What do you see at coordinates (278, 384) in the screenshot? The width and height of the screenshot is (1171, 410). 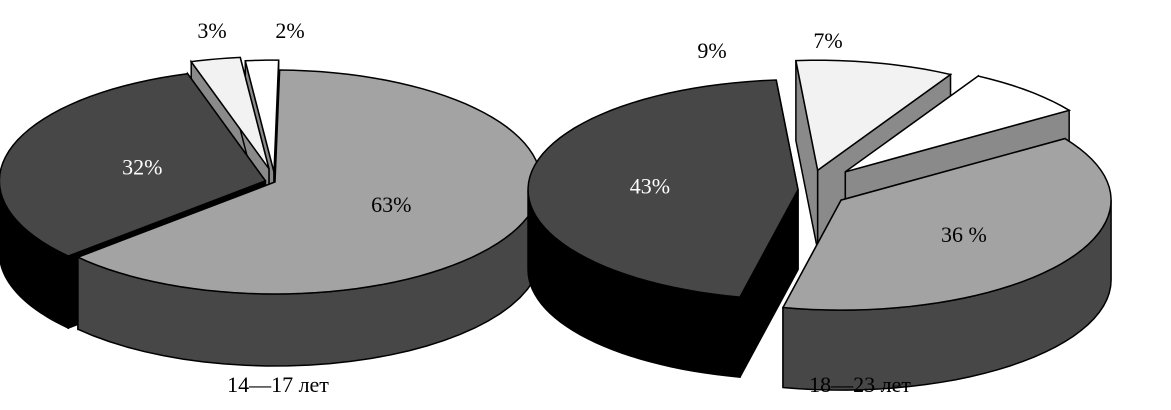 I see `chart-caption-14-17: 14—17 лет` at bounding box center [278, 384].